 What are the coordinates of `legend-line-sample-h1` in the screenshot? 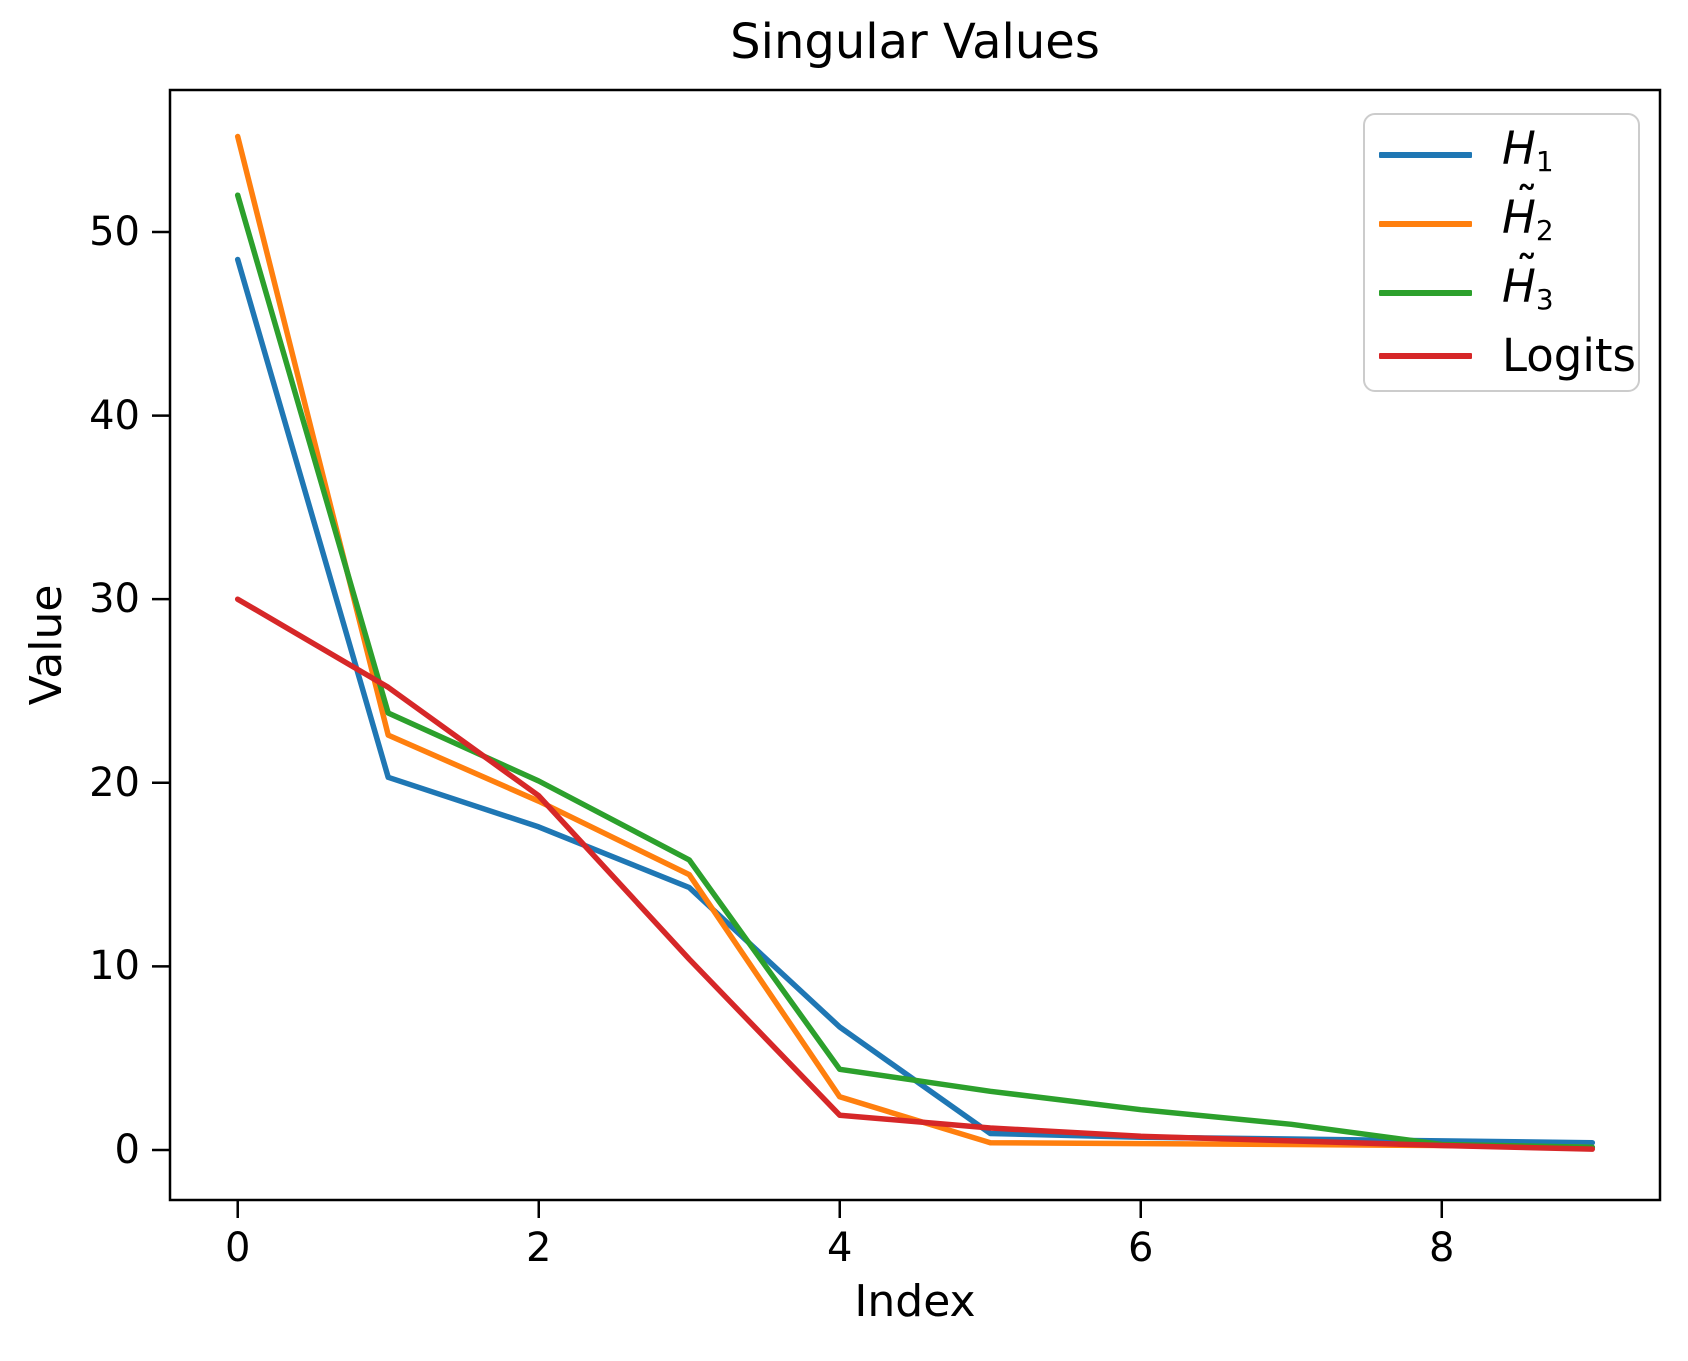 It's located at (1425, 155).